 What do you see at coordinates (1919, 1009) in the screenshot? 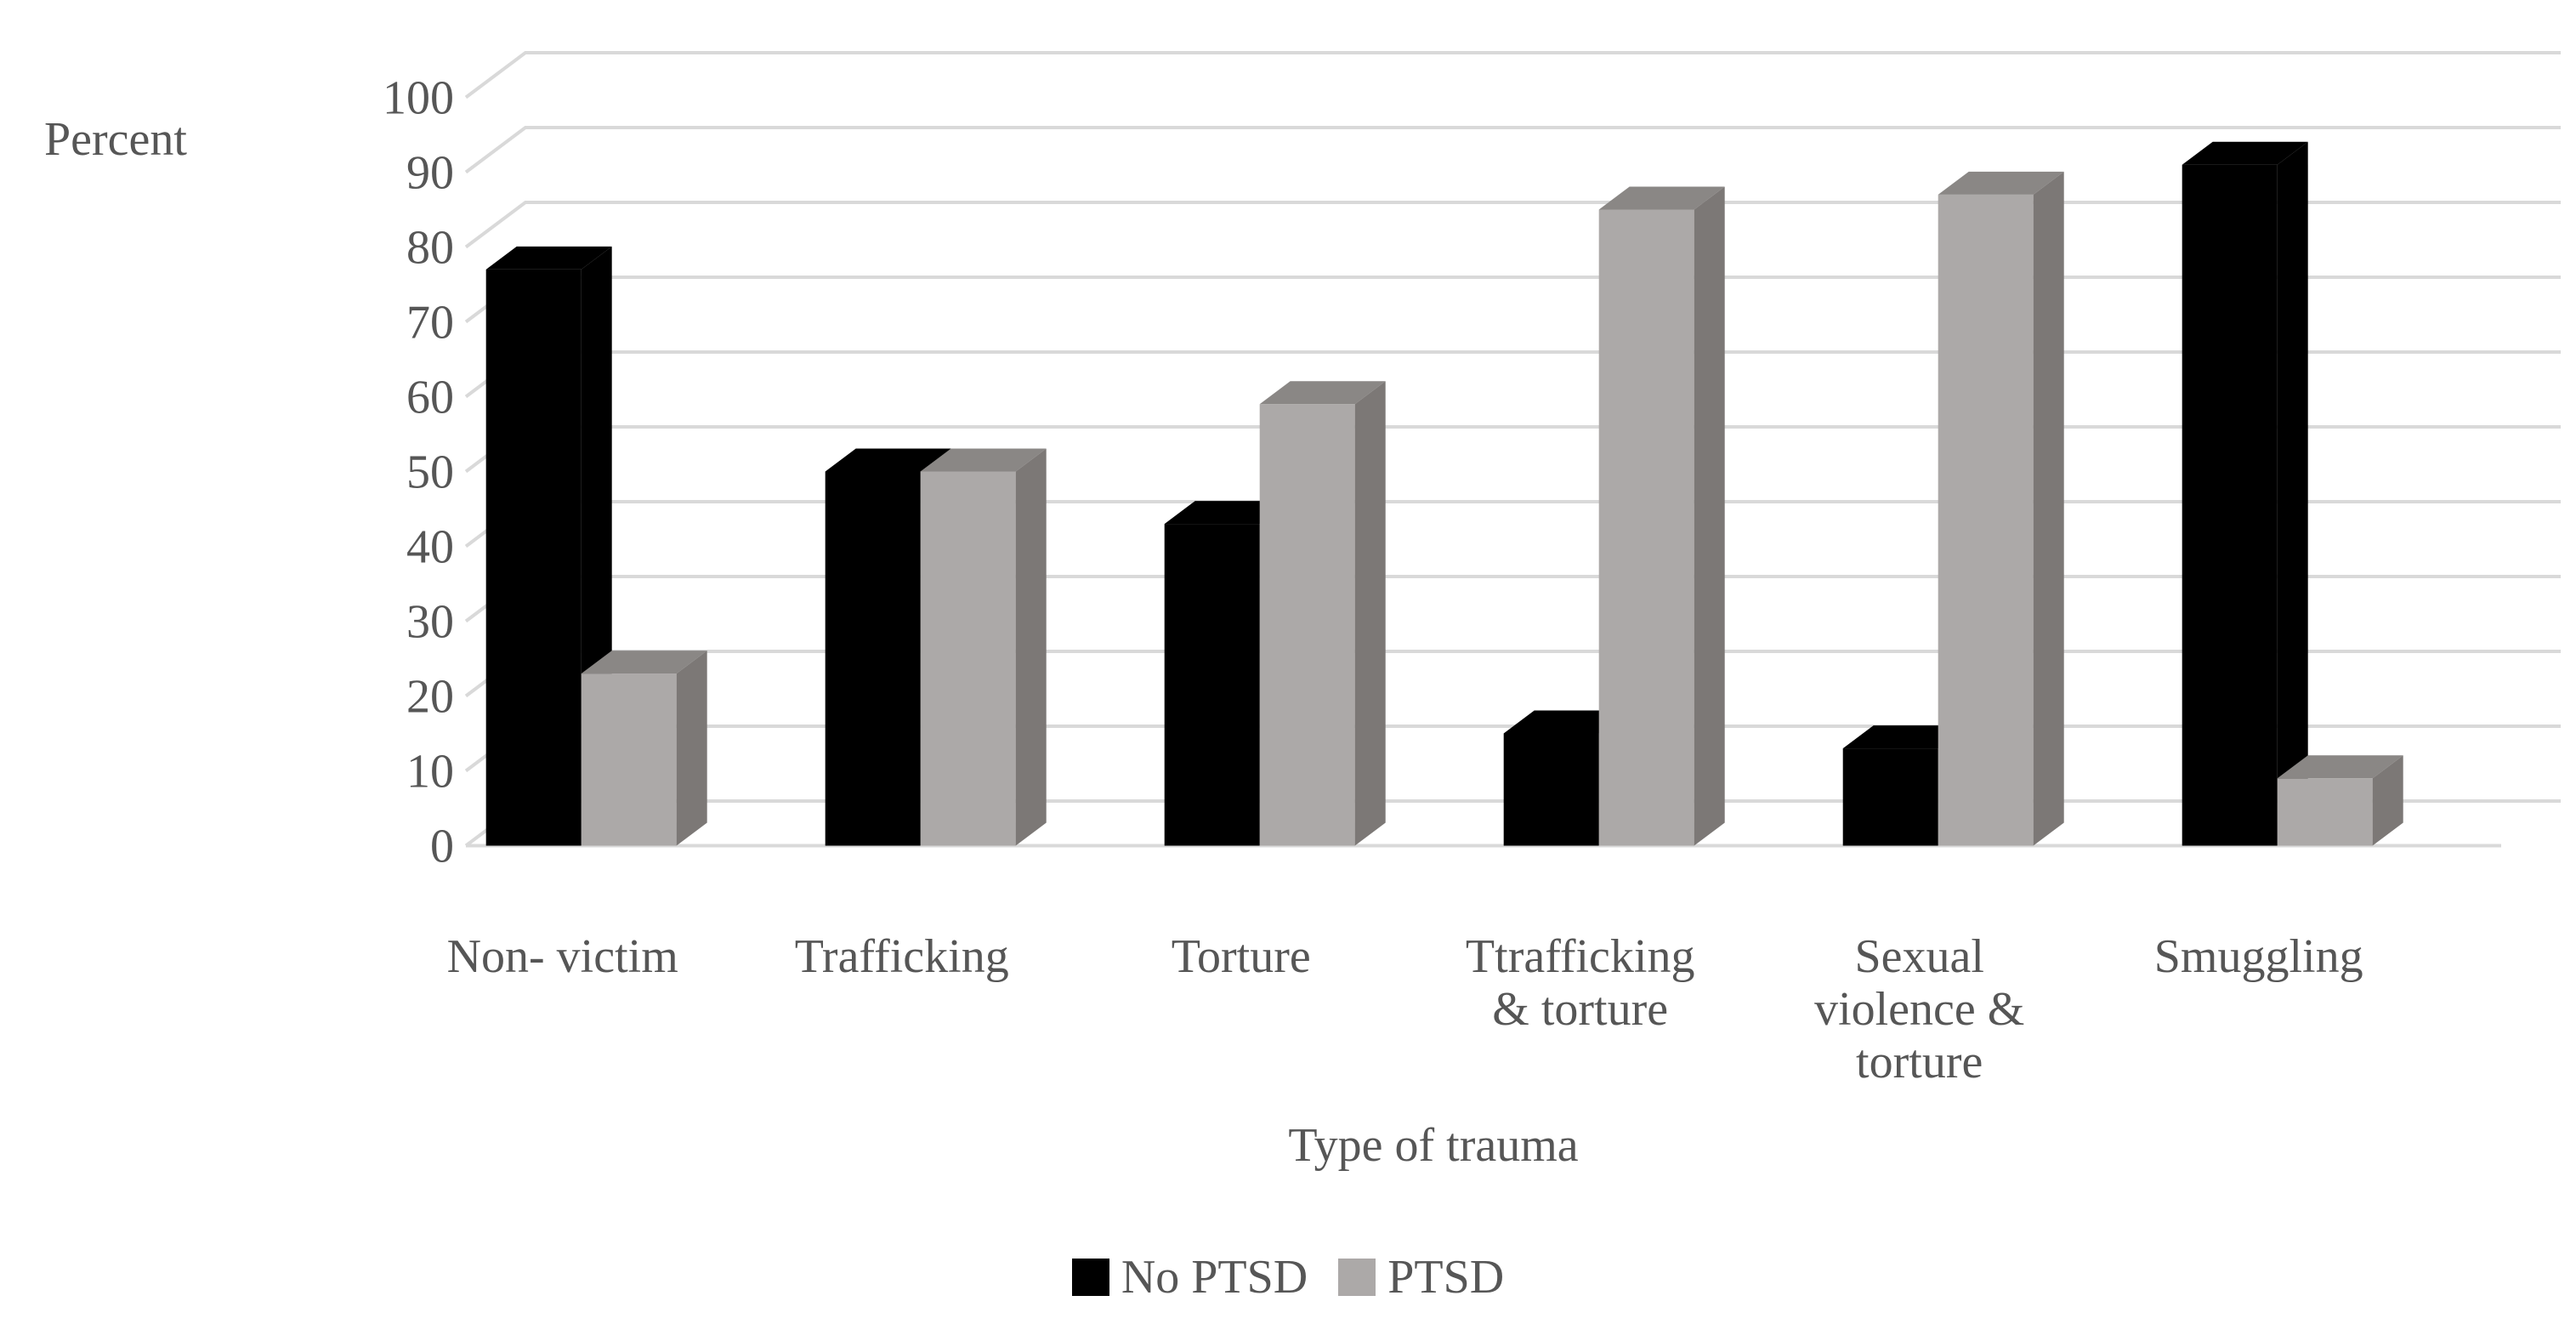
I see `x-category-label: Sexual violence & torture` at bounding box center [1919, 1009].